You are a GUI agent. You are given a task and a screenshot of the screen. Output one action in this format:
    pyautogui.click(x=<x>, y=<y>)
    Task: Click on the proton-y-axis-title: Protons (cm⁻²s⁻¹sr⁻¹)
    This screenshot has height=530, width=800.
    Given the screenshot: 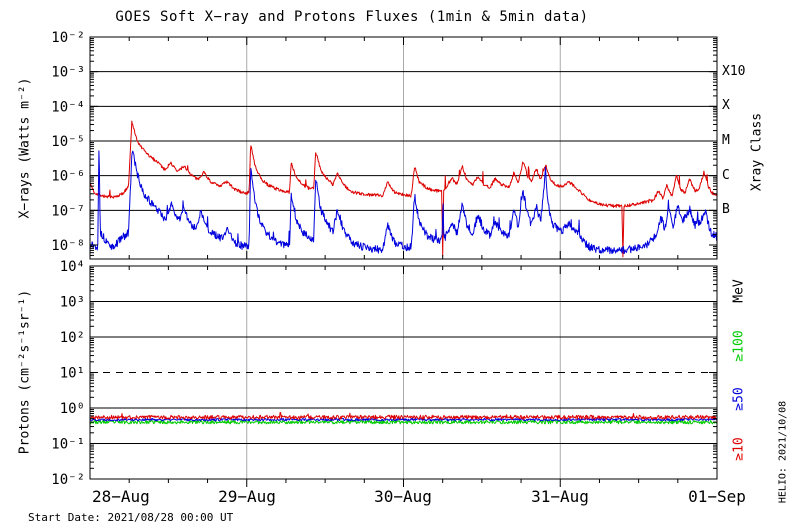 What is the action you would take?
    pyautogui.click(x=25, y=372)
    